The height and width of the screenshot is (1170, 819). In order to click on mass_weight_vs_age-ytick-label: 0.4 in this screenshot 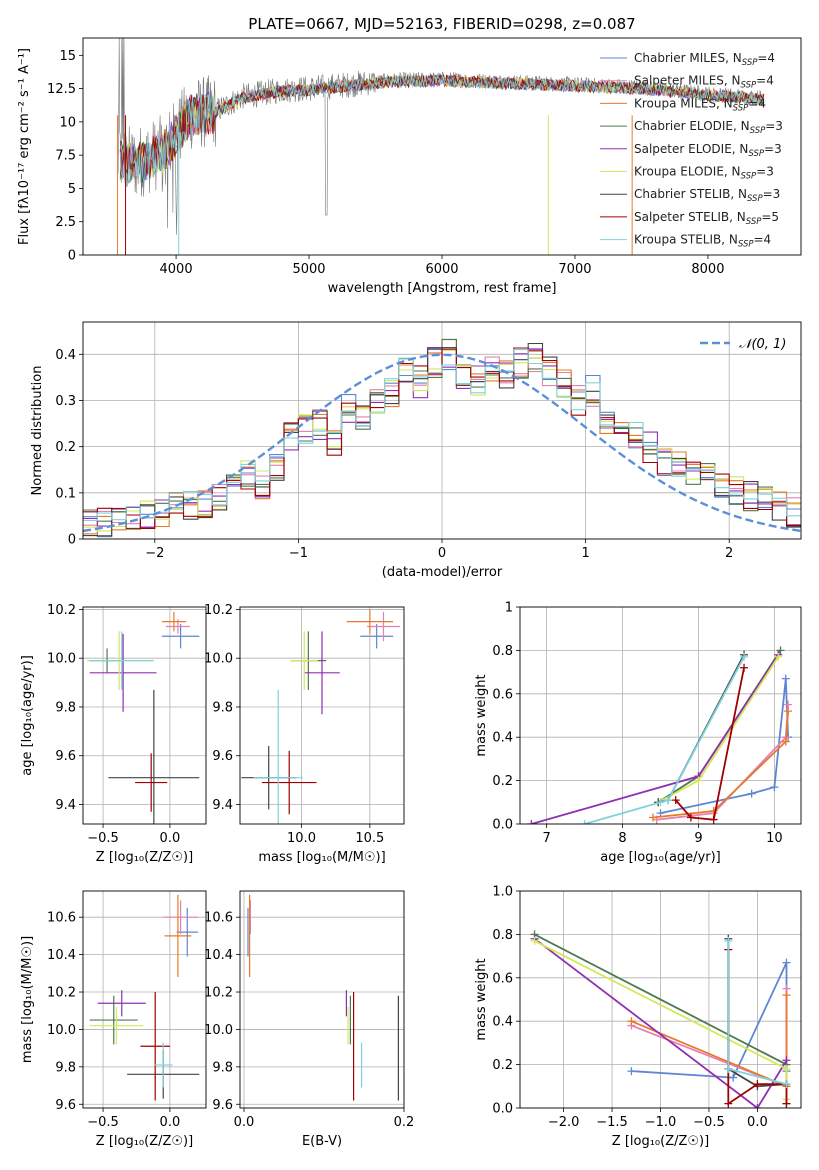, I will do `click(502, 738)`.